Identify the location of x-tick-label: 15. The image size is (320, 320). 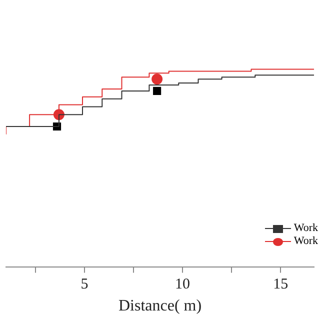
(280, 284).